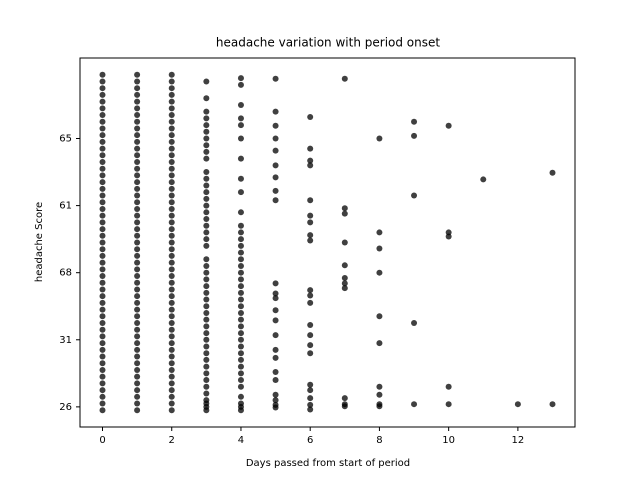  What do you see at coordinates (65, 273) in the screenshot?
I see `y-tick-label: 68` at bounding box center [65, 273].